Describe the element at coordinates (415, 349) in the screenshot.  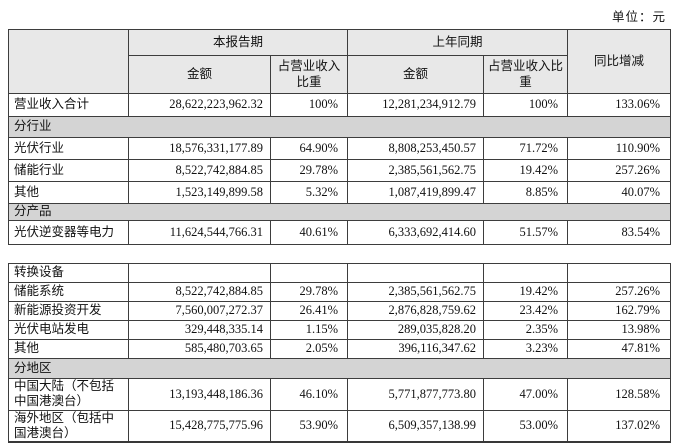
I see `amount-cell: 396,116,347.62` at that location.